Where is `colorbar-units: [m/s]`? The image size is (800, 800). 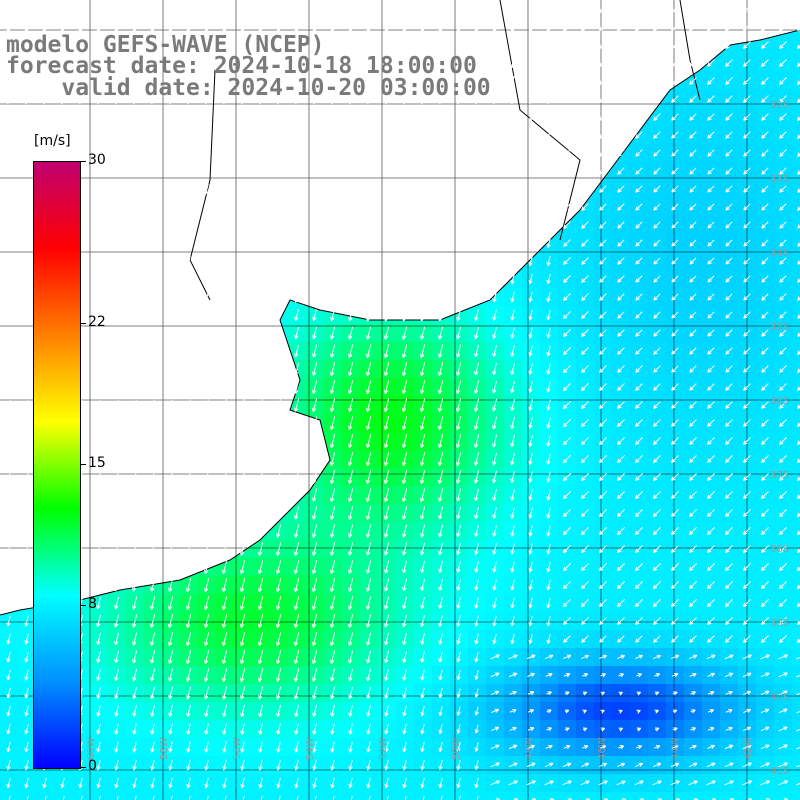
colorbar-units: [m/s] is located at coordinates (52, 141).